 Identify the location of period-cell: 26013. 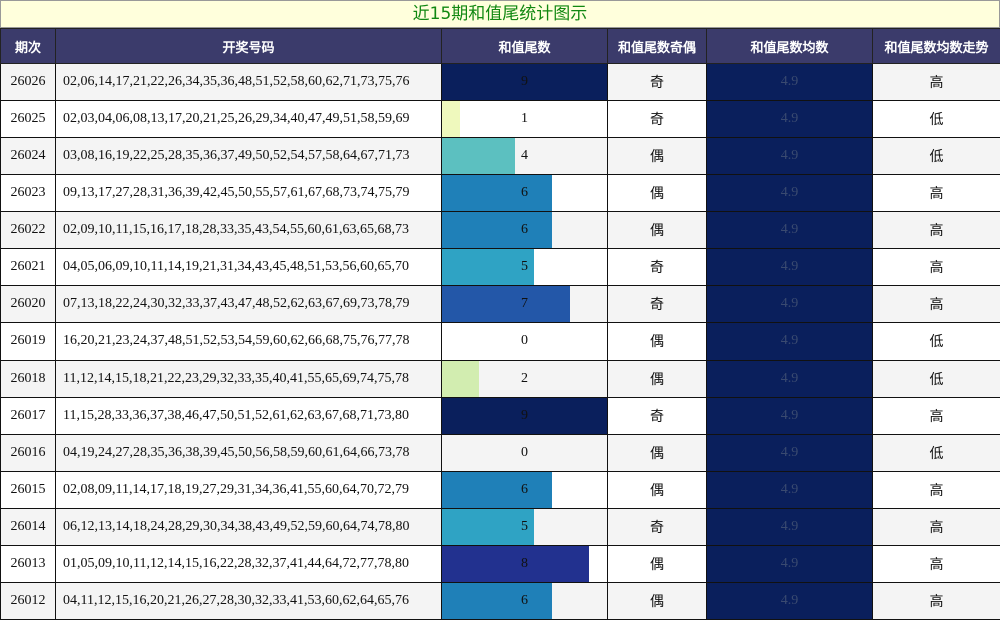
(28, 563).